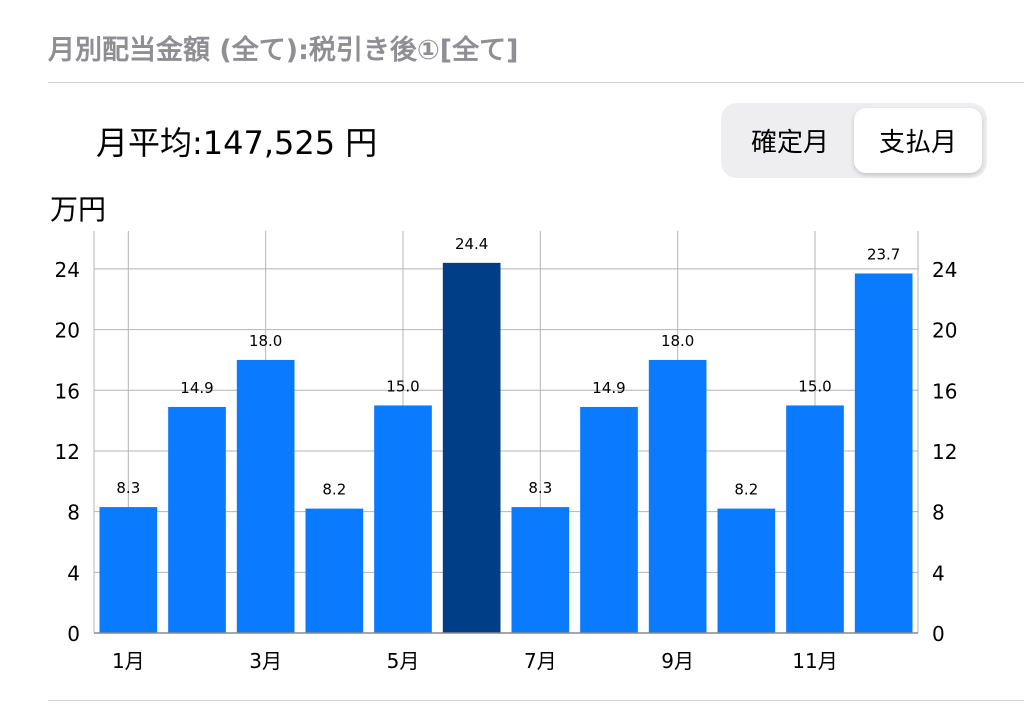 The width and height of the screenshot is (1024, 704). I want to click on toggle-confirmed-month: 確定月, so click(789, 143).